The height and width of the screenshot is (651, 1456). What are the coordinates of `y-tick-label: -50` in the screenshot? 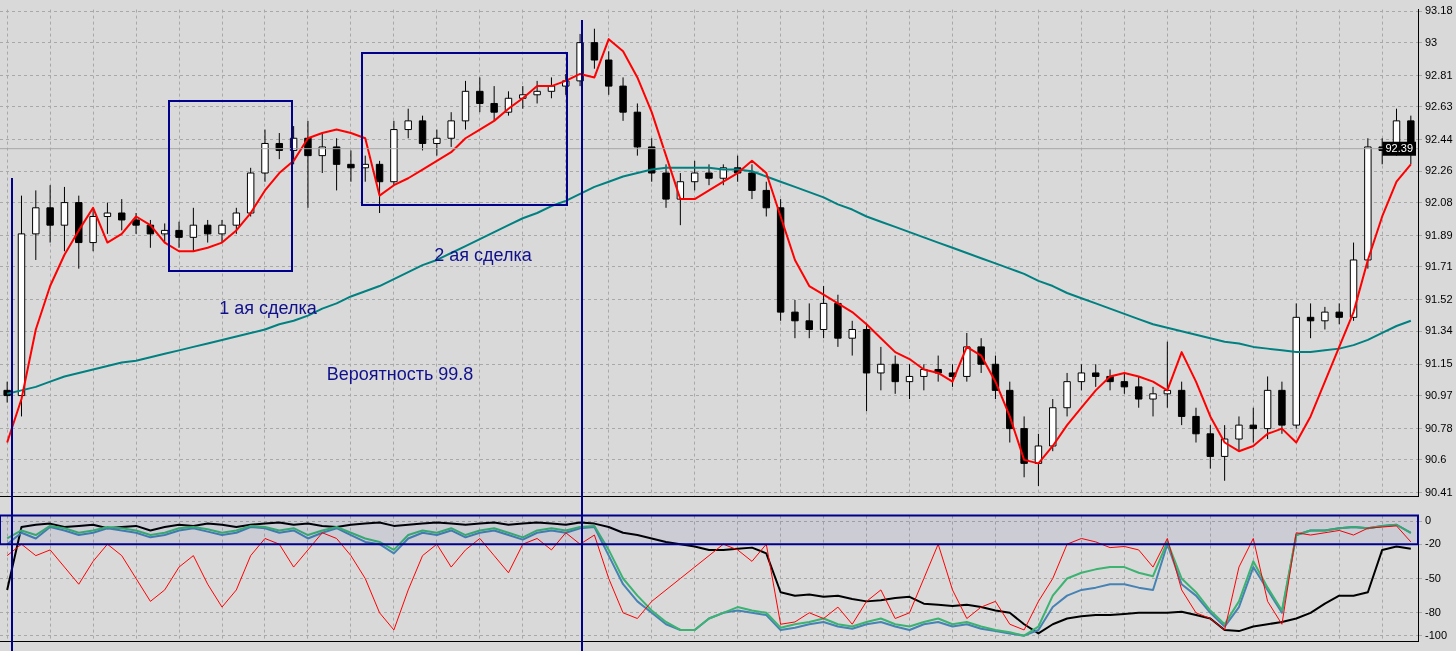 It's located at (1433, 577).